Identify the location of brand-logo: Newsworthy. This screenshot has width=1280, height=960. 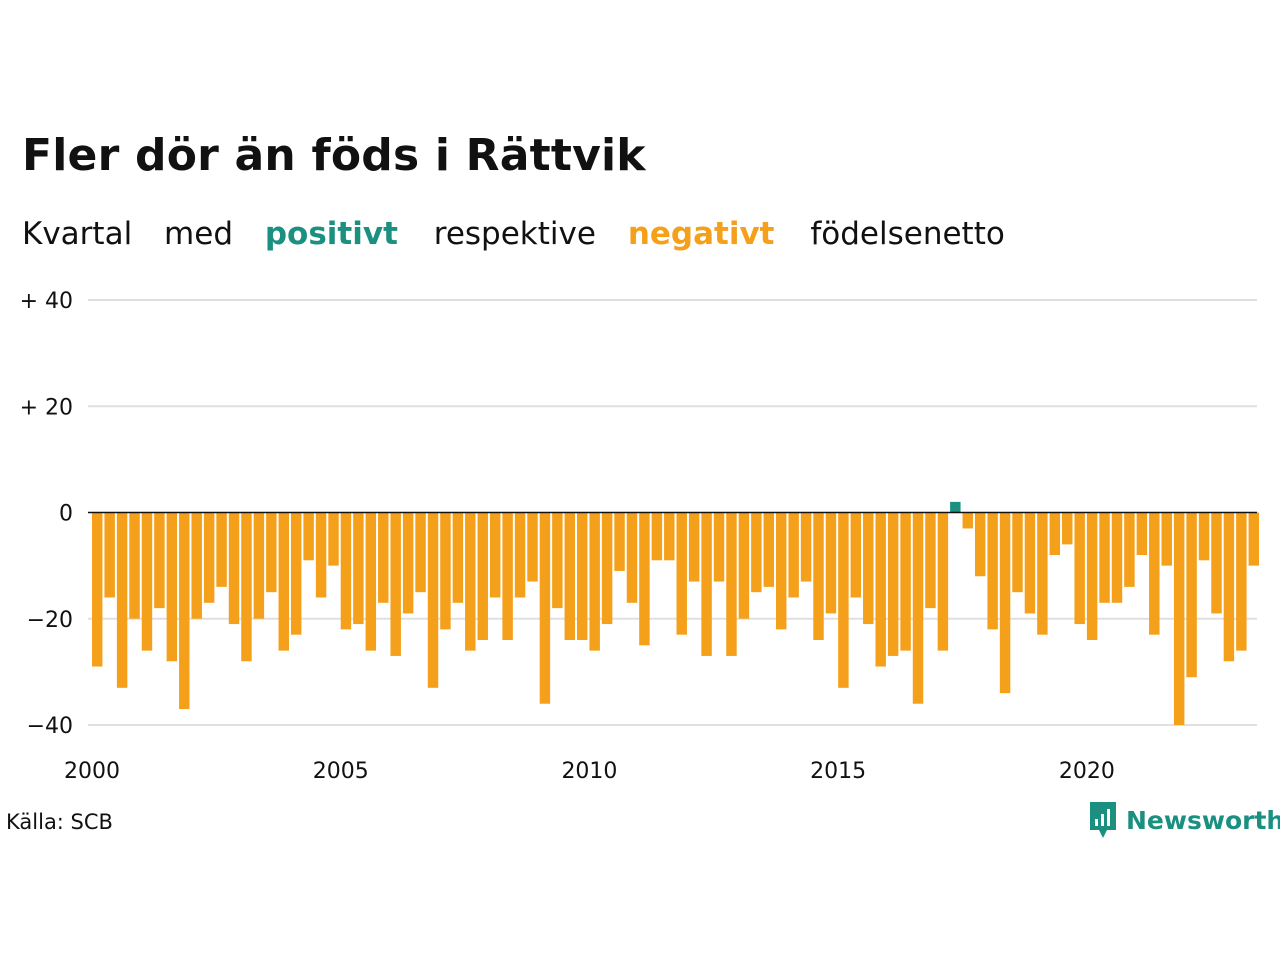
(1184, 820).